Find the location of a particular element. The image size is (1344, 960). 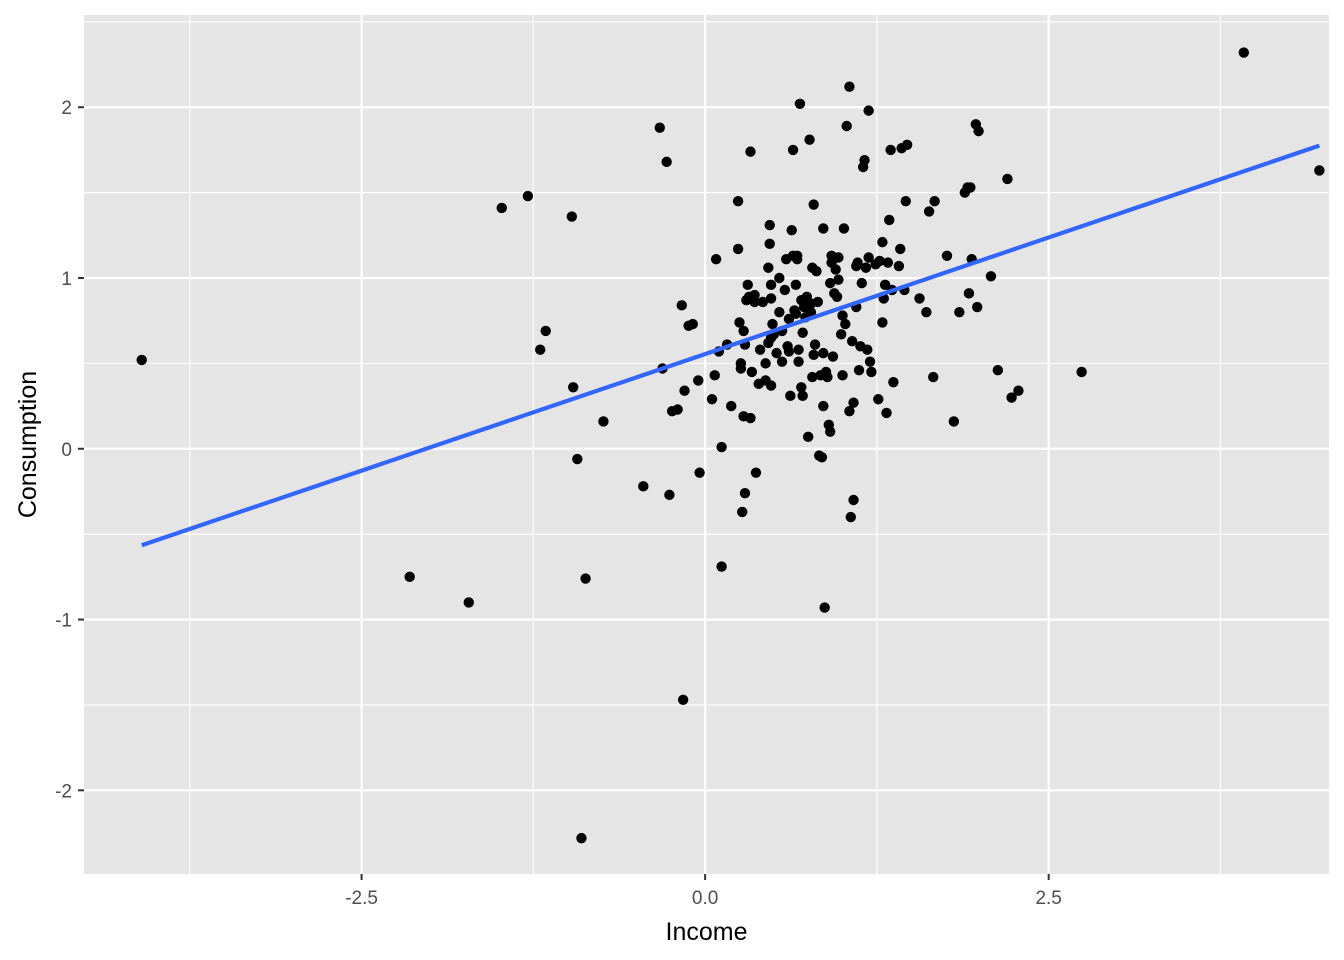

y-tick-label: 2 is located at coordinates (66, 108).